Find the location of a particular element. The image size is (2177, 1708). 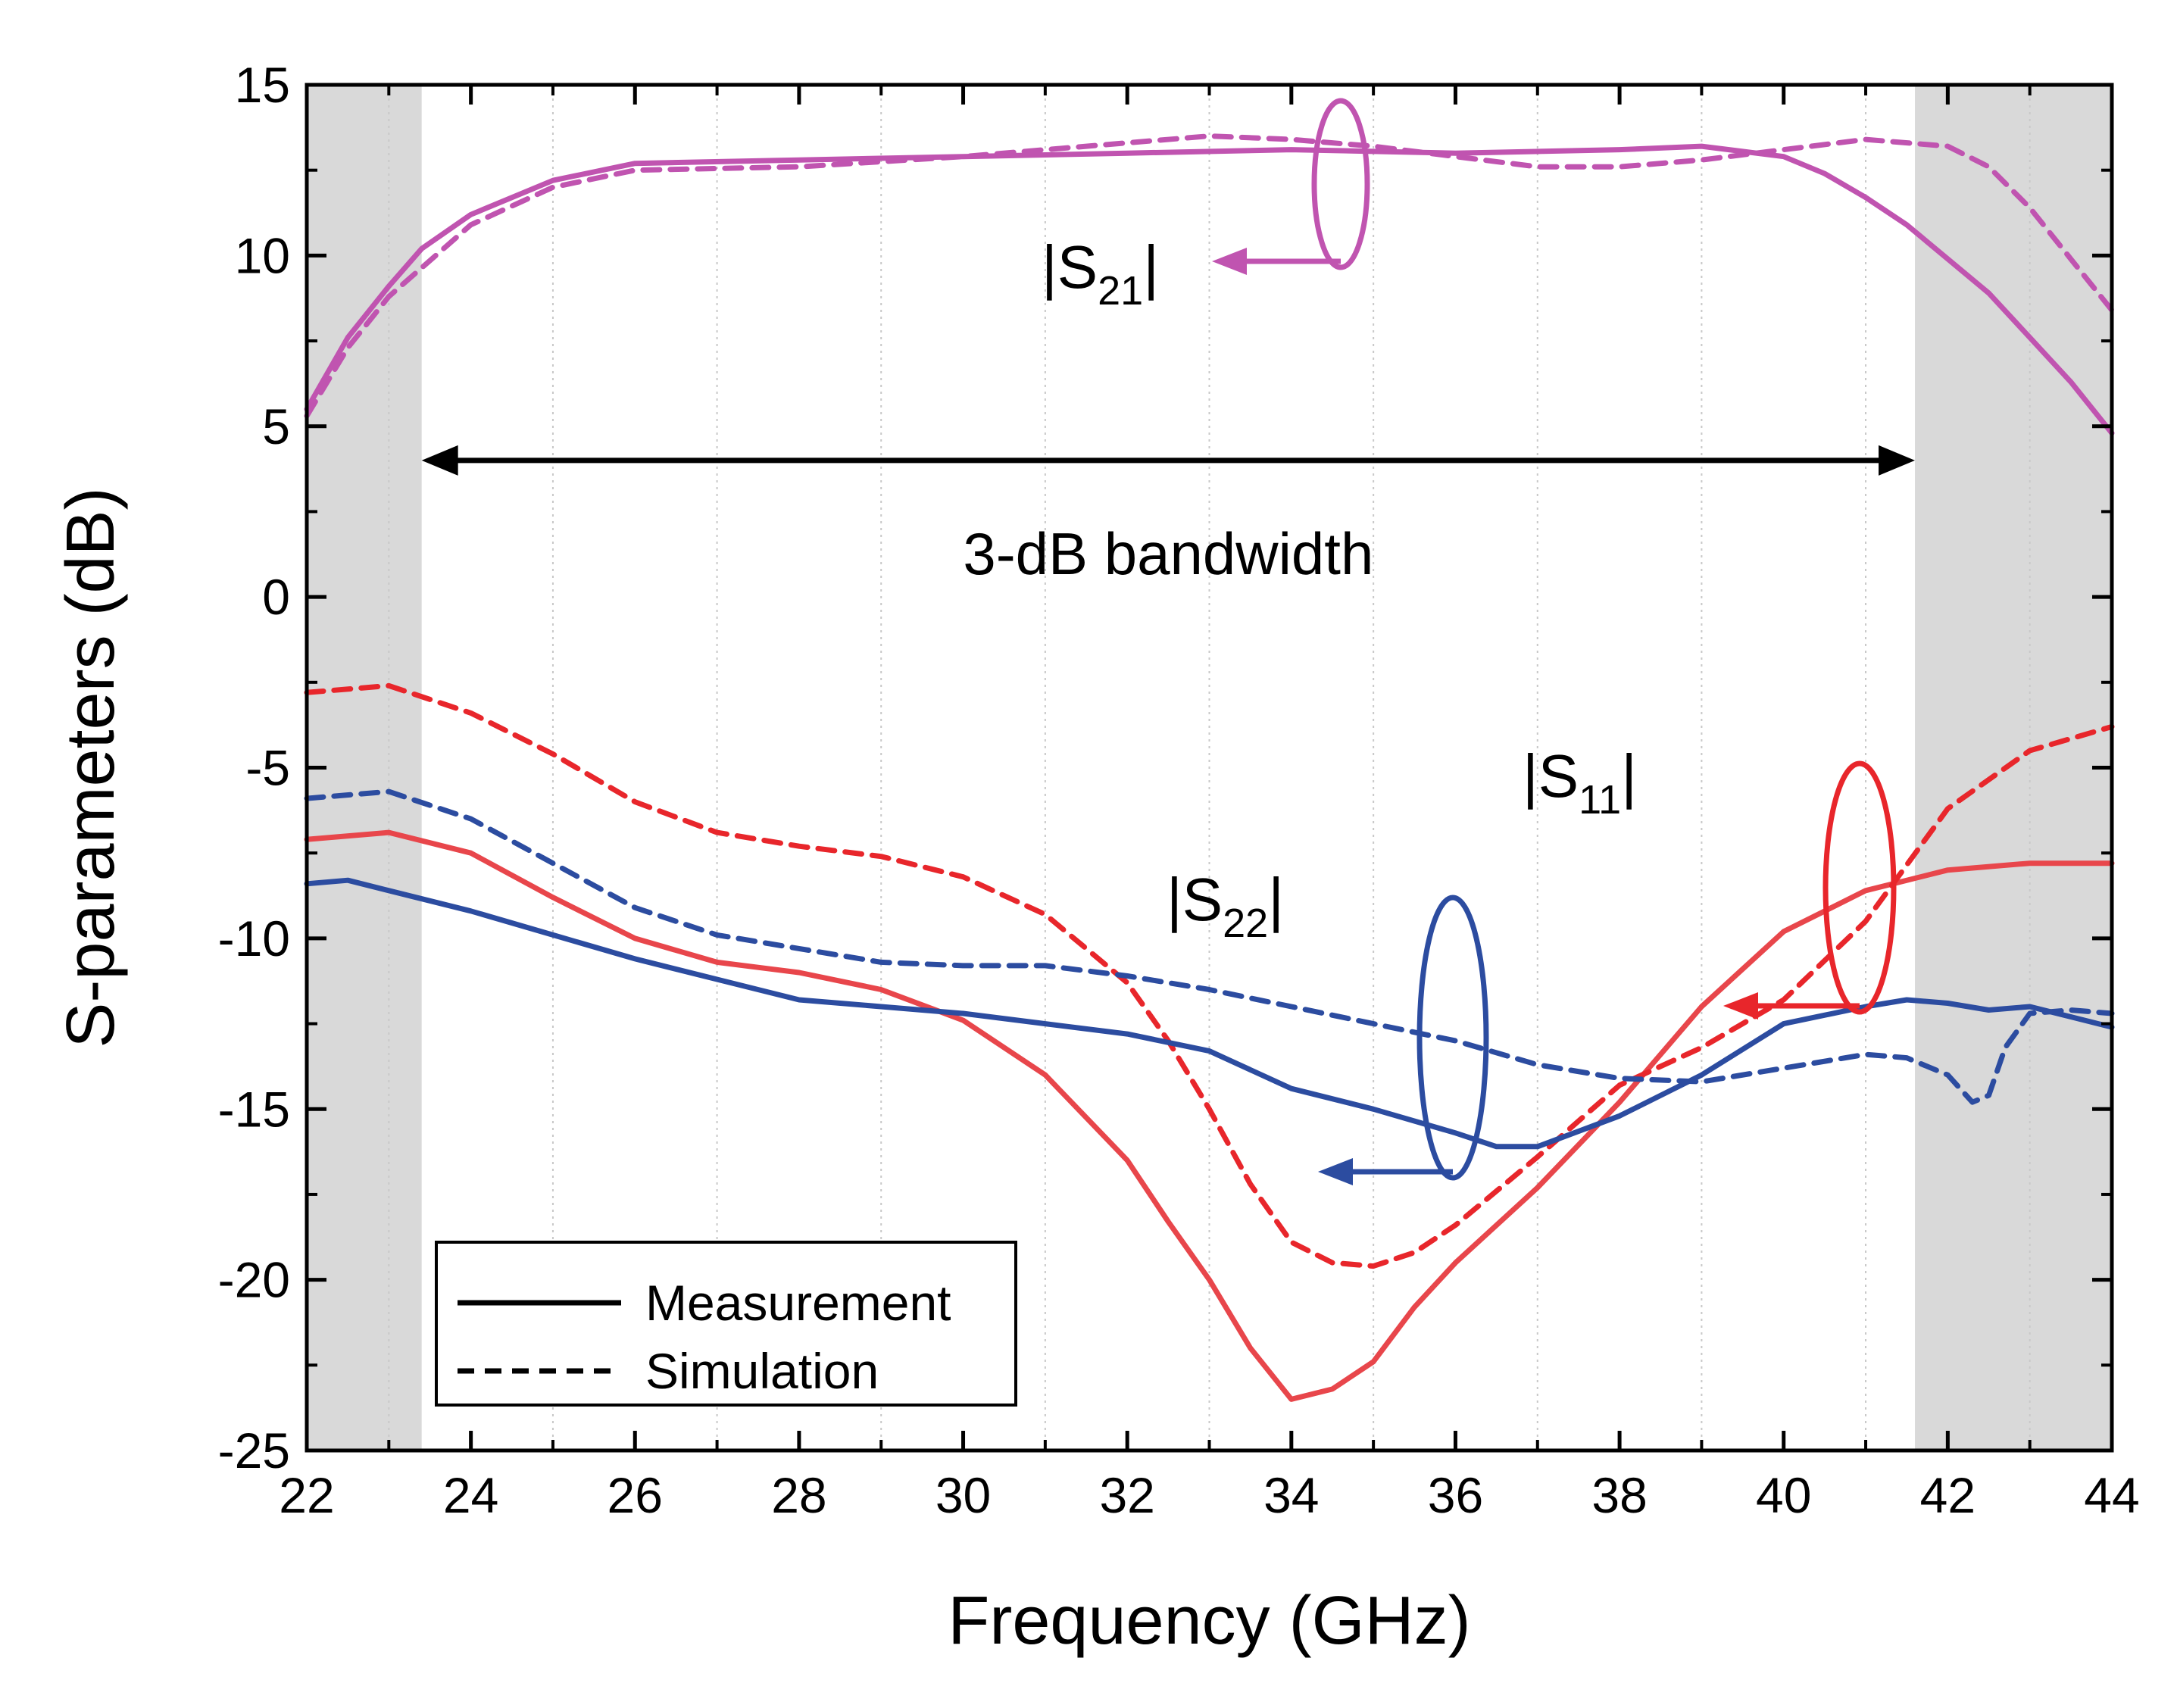

x-tick-label: 26 is located at coordinates (635, 1495).